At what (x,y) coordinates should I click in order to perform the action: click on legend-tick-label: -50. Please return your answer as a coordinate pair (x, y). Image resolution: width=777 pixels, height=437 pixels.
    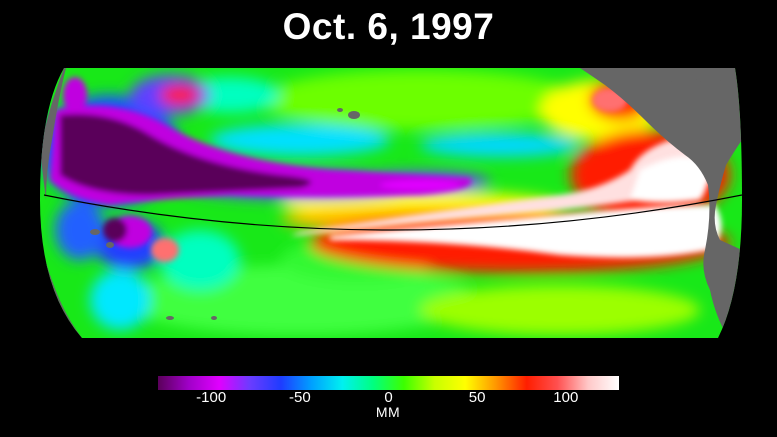
    Looking at the image, I should click on (300, 397).